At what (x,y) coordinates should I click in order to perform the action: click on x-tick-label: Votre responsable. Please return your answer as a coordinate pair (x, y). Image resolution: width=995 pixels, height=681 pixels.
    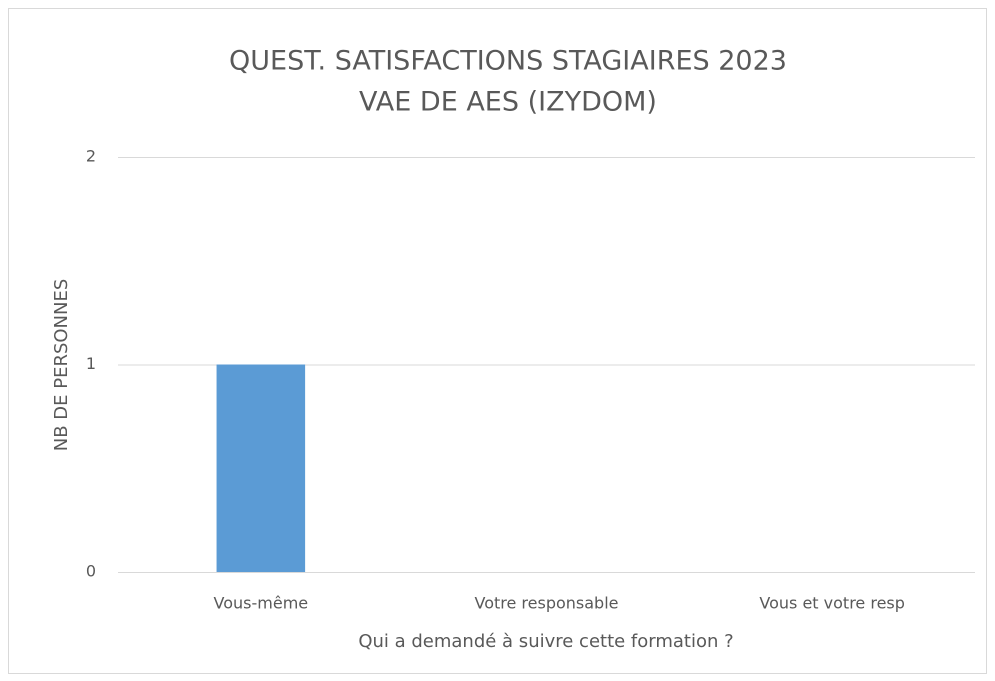
    Looking at the image, I should click on (547, 603).